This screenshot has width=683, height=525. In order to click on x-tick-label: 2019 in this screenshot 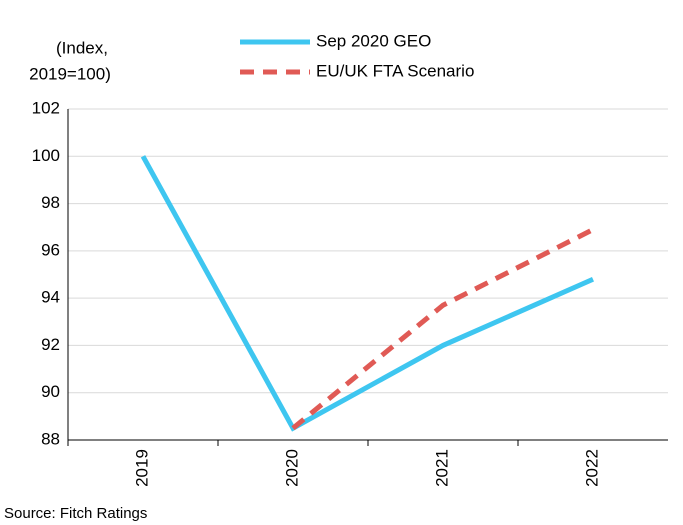, I will do `click(141, 468)`.